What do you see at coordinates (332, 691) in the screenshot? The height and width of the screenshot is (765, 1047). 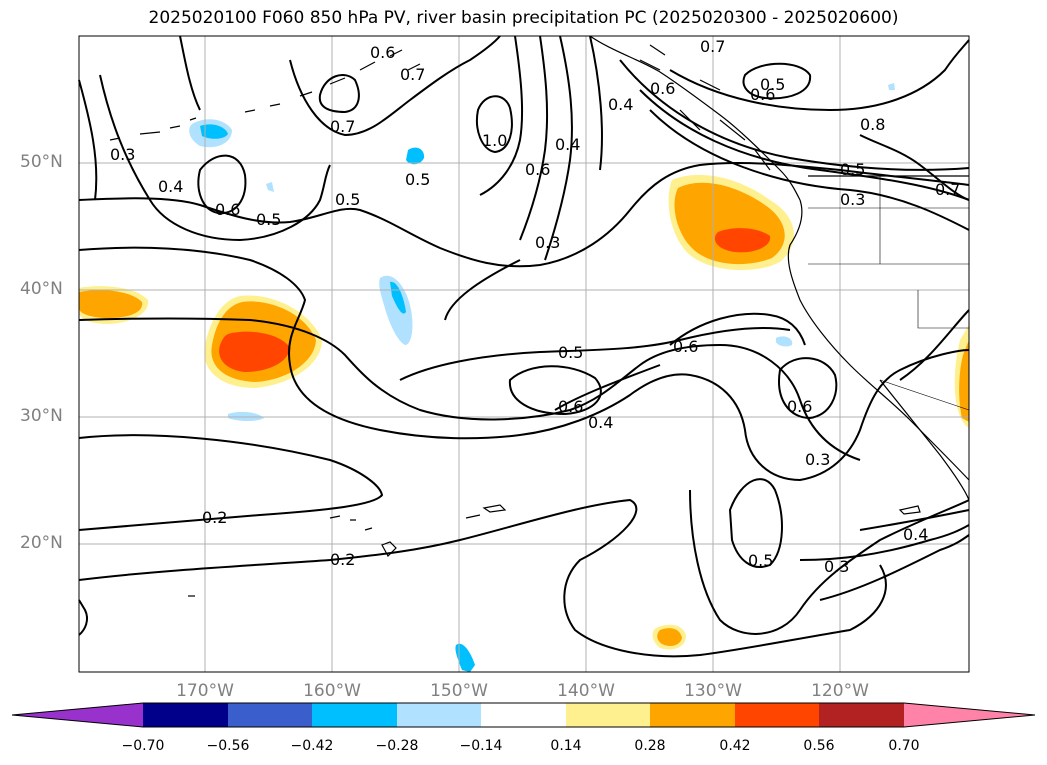 I see `lon-label-160w: 160°W` at bounding box center [332, 691].